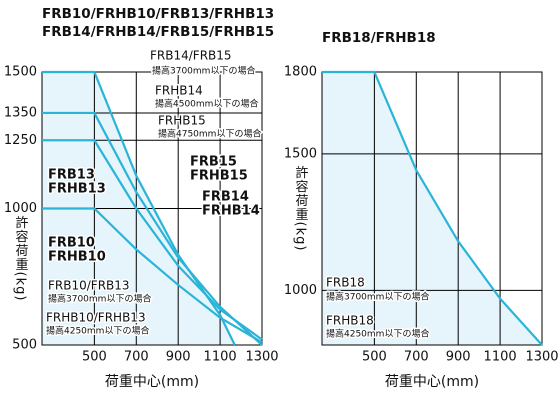 The width and height of the screenshot is (558, 394). What do you see at coordinates (89, 286) in the screenshot?
I see `annotation: FRB10/FRB13` at bounding box center [89, 286].